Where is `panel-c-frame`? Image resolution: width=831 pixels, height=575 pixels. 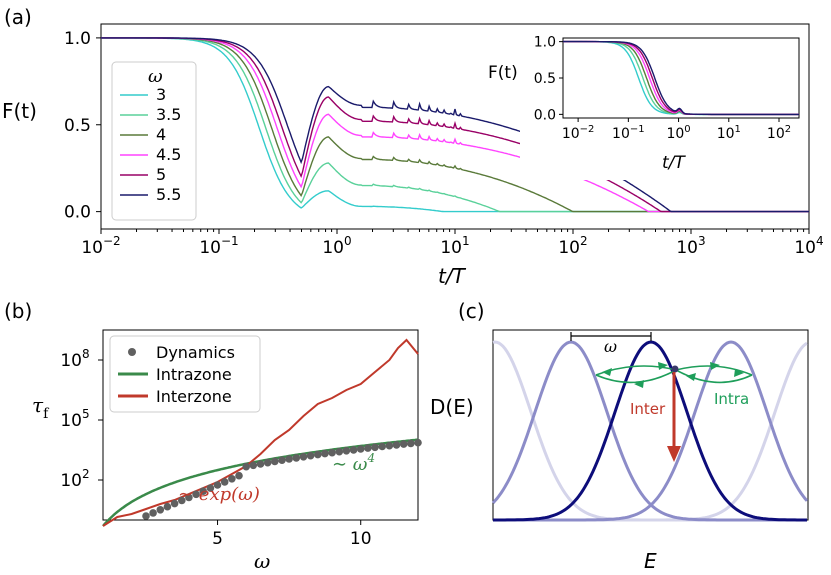
panel-c-frame is located at coordinates (650, 425).